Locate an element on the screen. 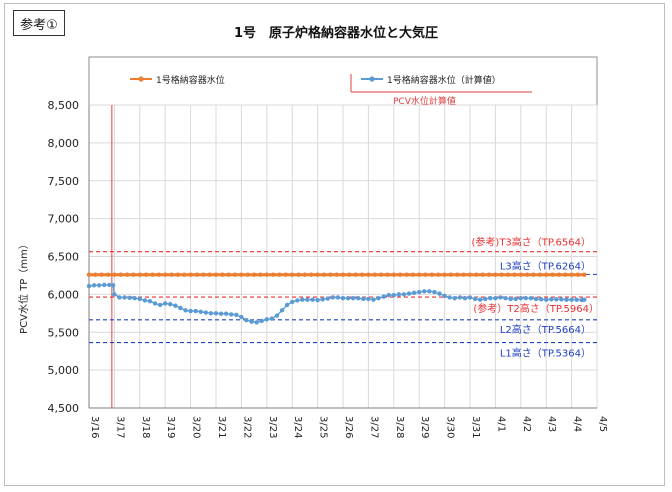 The height and width of the screenshot is (492, 672). y-tick-label: 8,000 is located at coordinates (64, 143).